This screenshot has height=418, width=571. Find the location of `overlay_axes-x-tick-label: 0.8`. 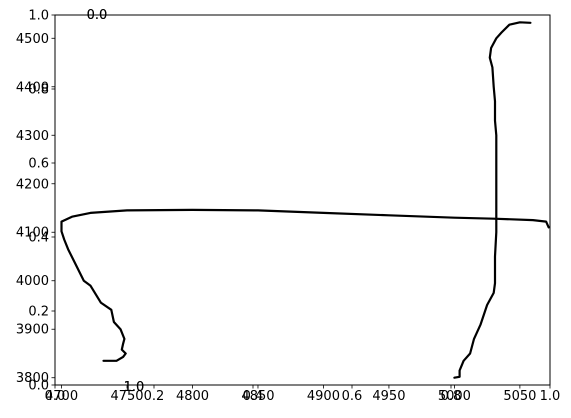

overlay_axes-x-tick-label: 0.8 is located at coordinates (451, 396).